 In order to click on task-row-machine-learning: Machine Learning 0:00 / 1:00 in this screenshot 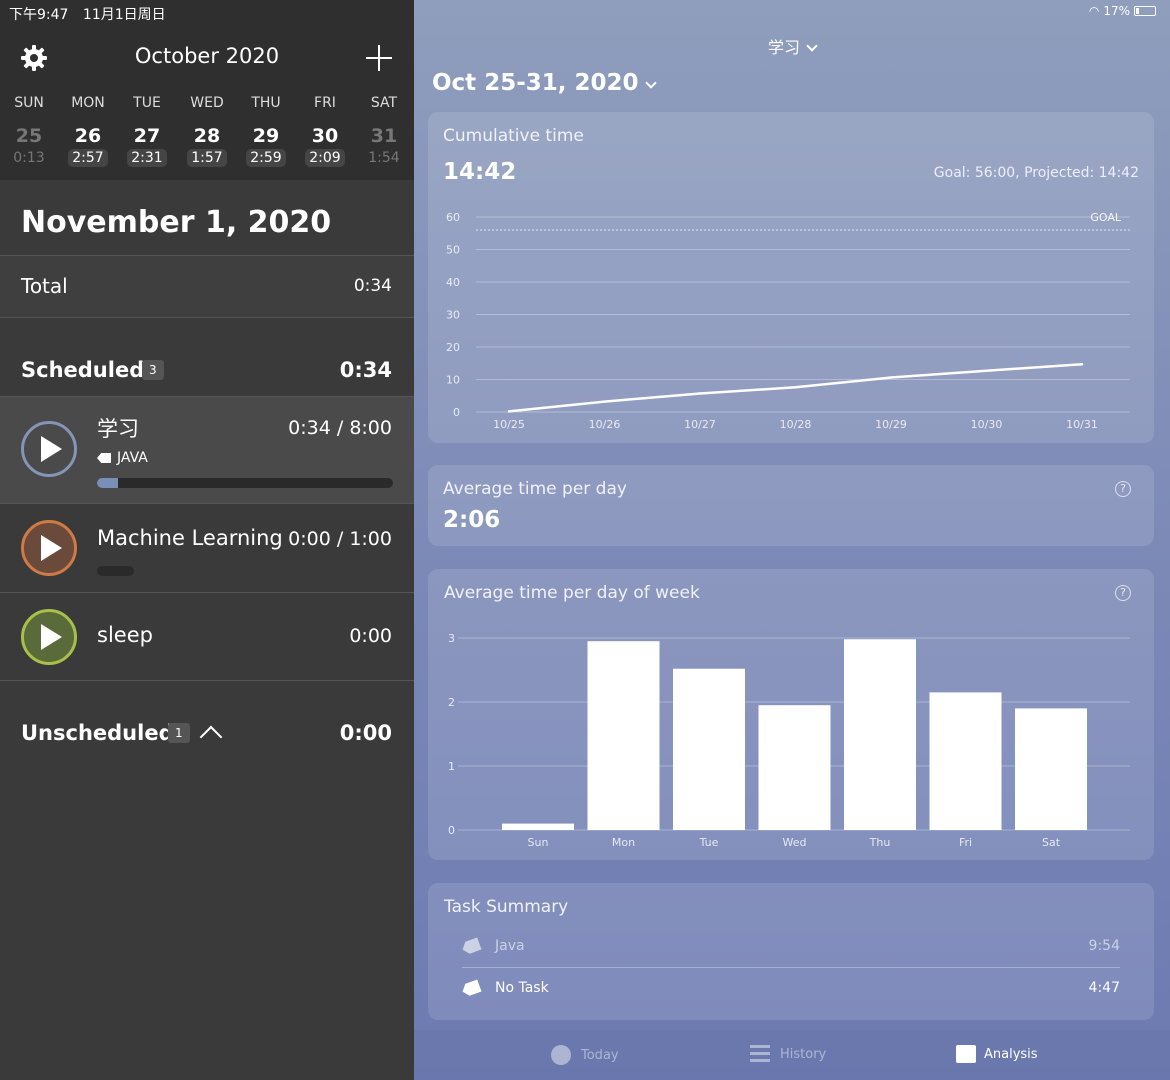, I will do `click(207, 548)`.